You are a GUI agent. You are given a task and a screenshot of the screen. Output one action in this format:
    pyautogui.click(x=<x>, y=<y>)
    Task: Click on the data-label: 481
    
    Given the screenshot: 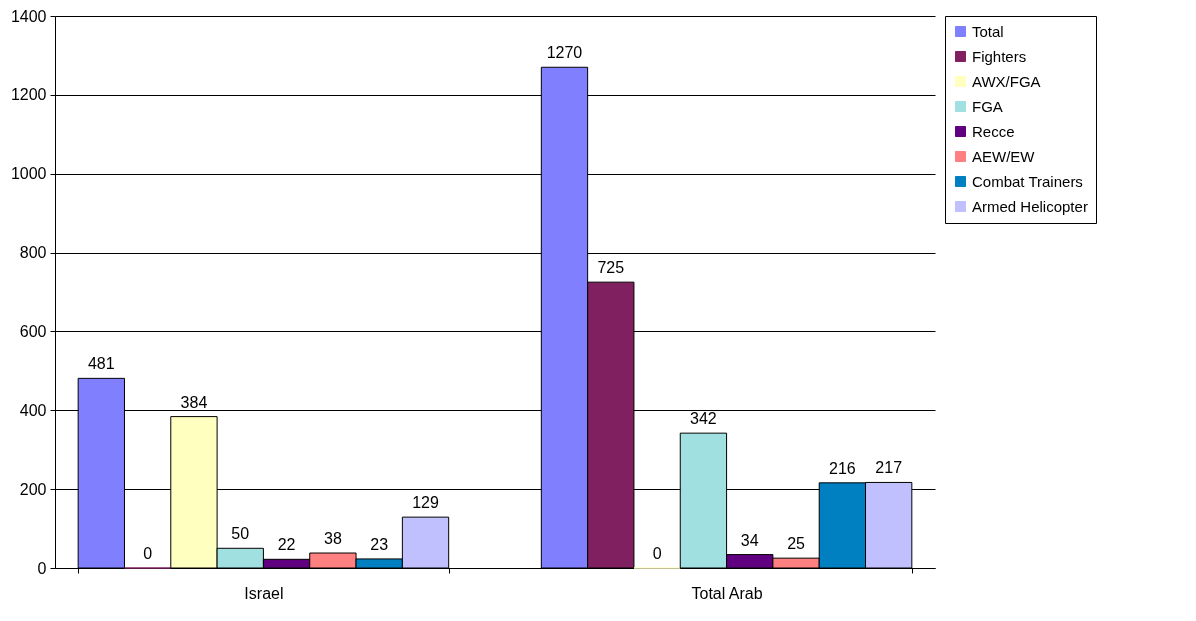 What is the action you would take?
    pyautogui.click(x=101, y=364)
    